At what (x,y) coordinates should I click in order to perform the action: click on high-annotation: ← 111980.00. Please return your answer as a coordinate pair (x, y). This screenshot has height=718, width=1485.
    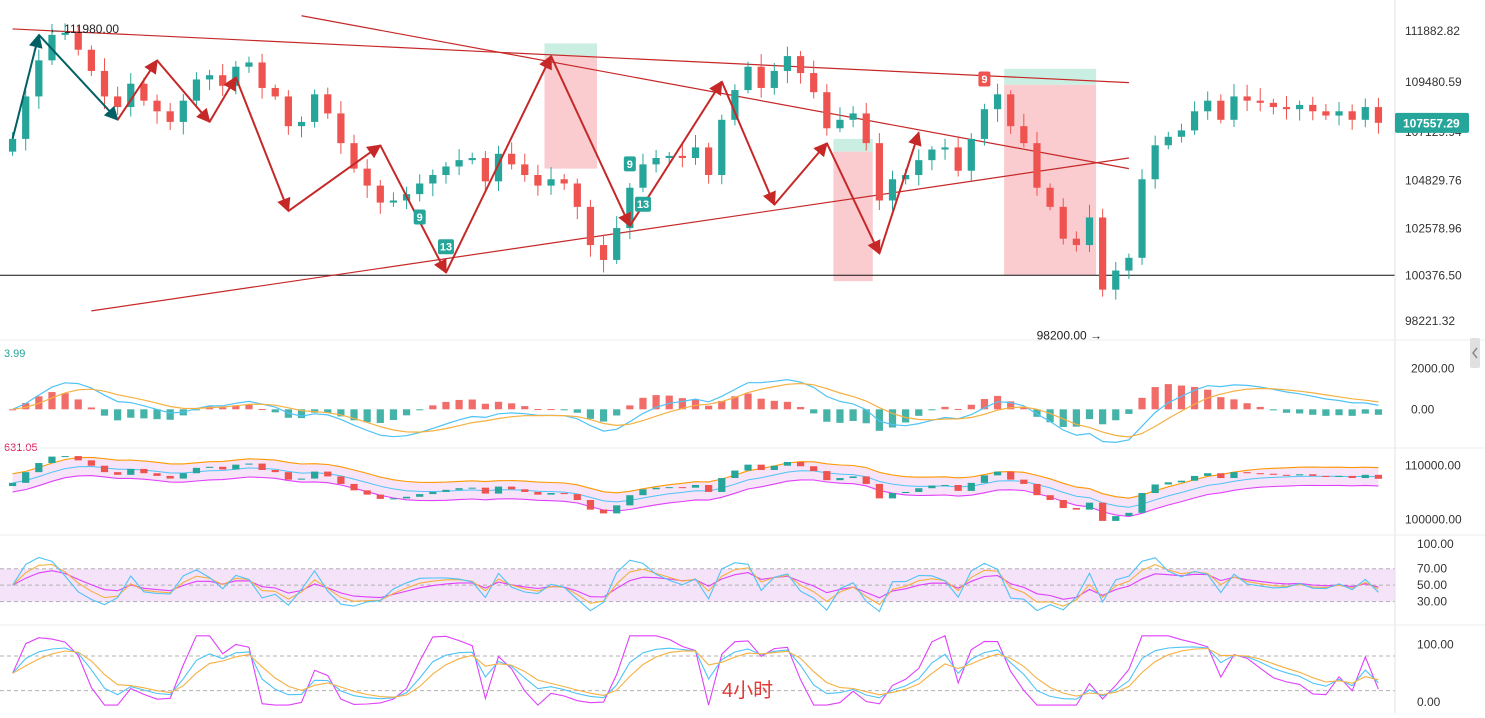
    Looking at the image, I should click on (84, 29).